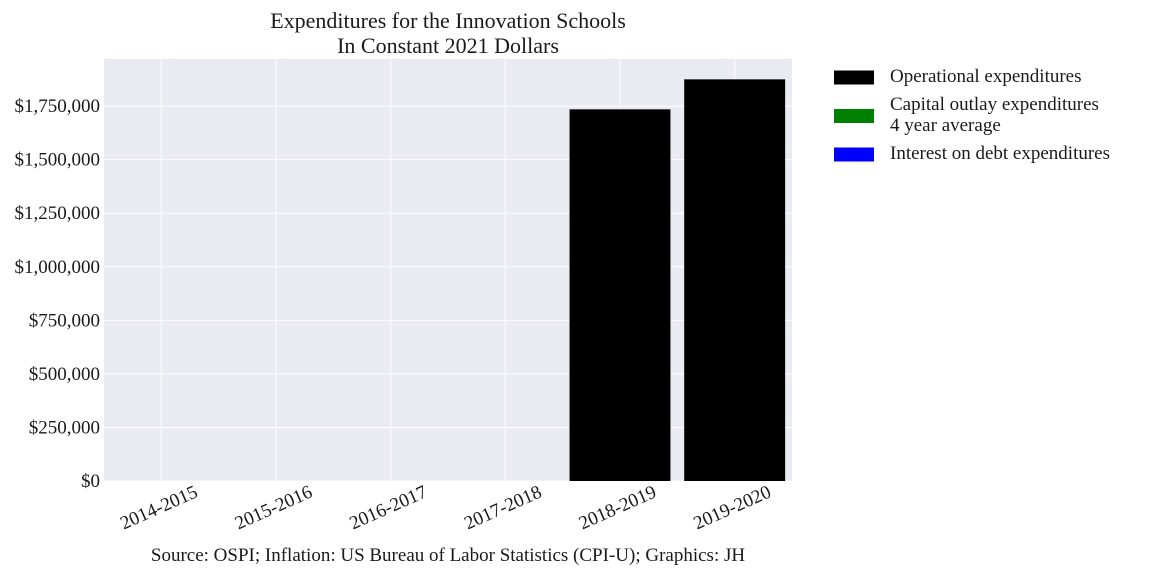  What do you see at coordinates (618, 508) in the screenshot?
I see `x-tick-label-4: 2018-2019` at bounding box center [618, 508].